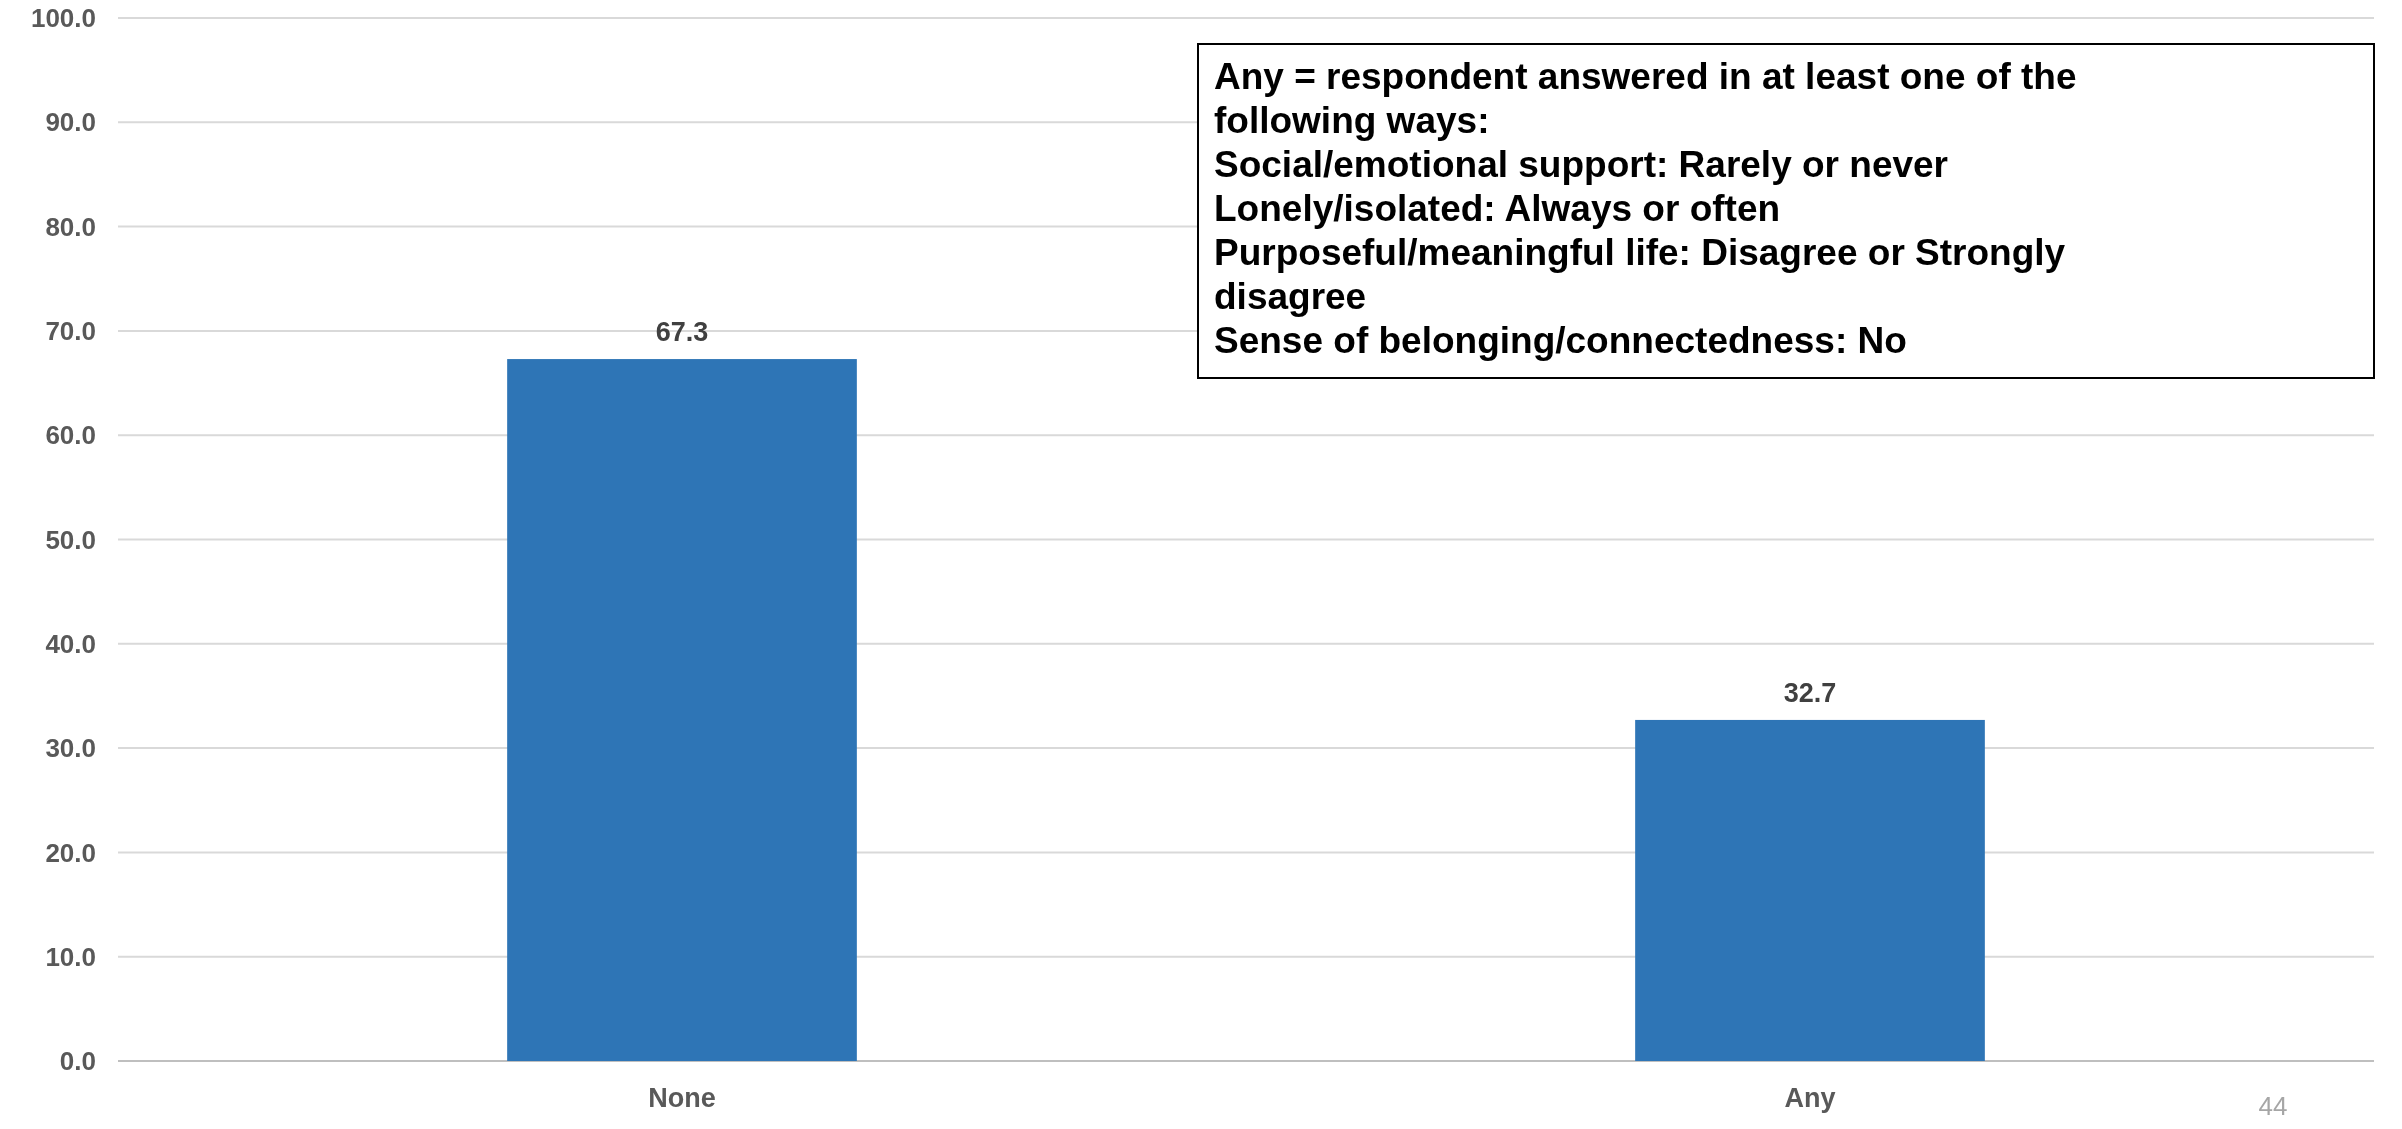 Image resolution: width=2402 pixels, height=1129 pixels. I want to click on y-tick-label: 80.0, so click(70, 226).